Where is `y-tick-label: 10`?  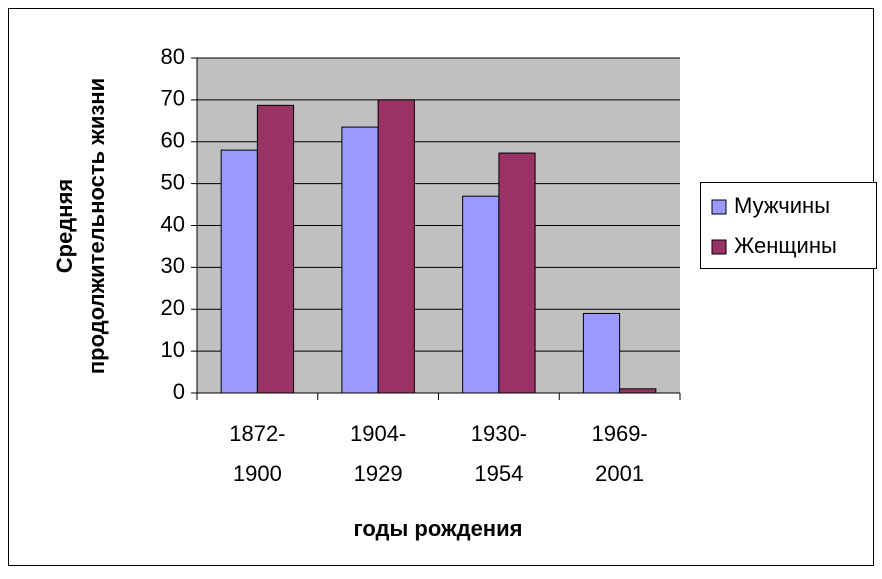 y-tick-label: 10 is located at coordinates (173, 349).